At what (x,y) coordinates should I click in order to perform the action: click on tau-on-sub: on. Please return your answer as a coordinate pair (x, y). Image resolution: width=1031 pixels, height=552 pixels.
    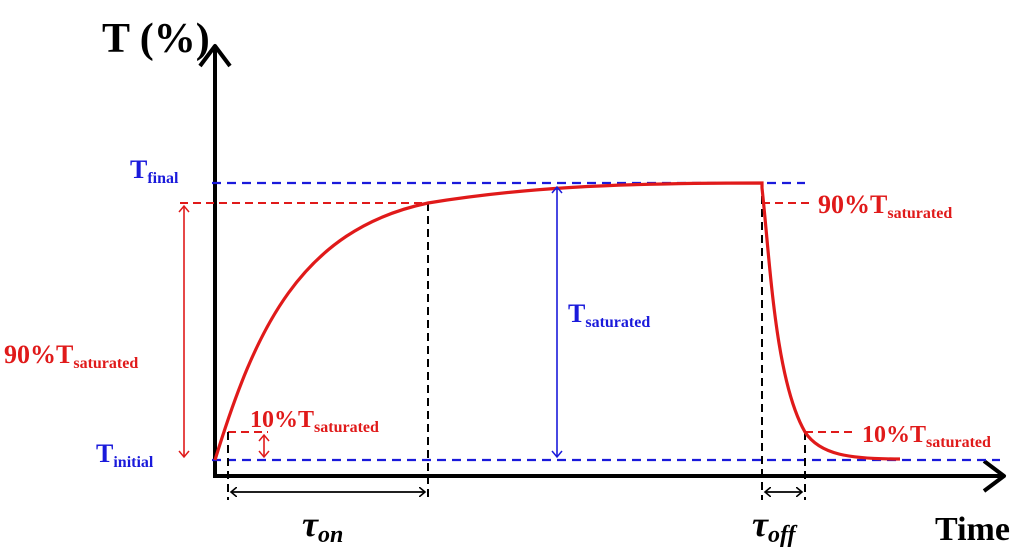
    Looking at the image, I should click on (330, 535).